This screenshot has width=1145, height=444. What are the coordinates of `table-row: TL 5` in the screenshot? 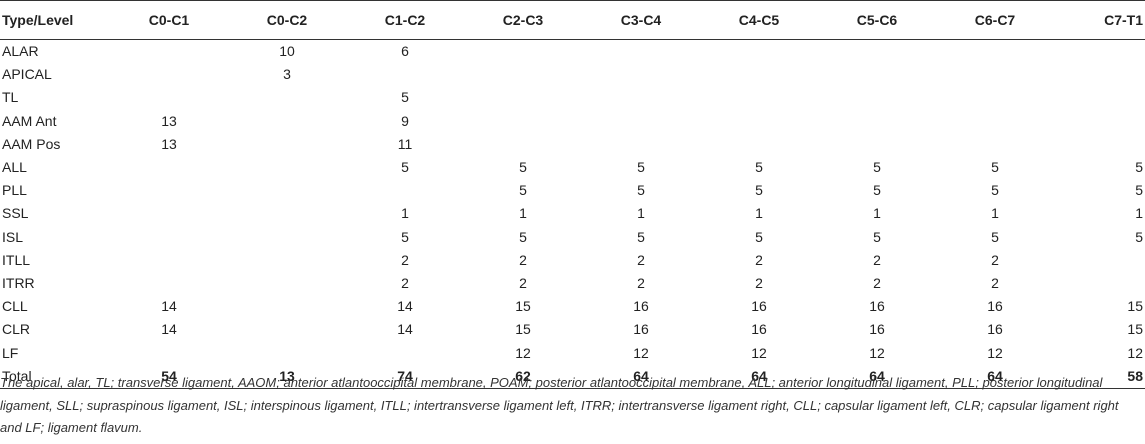 It's located at (572, 97).